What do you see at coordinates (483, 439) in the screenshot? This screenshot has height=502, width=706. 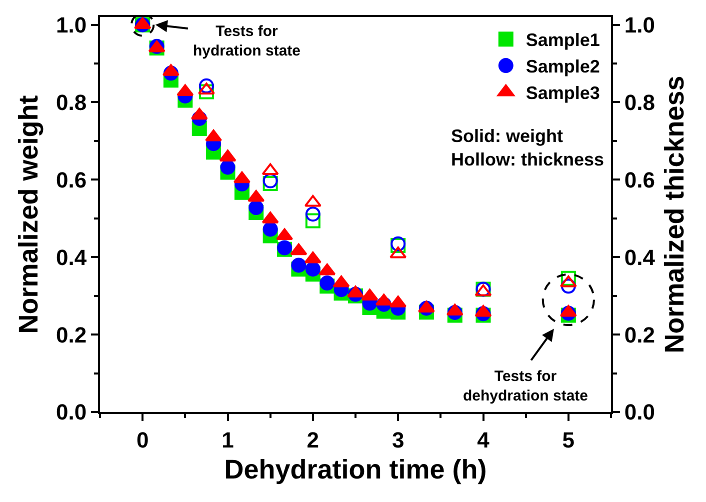 I see `x-tick-label: 4` at bounding box center [483, 439].